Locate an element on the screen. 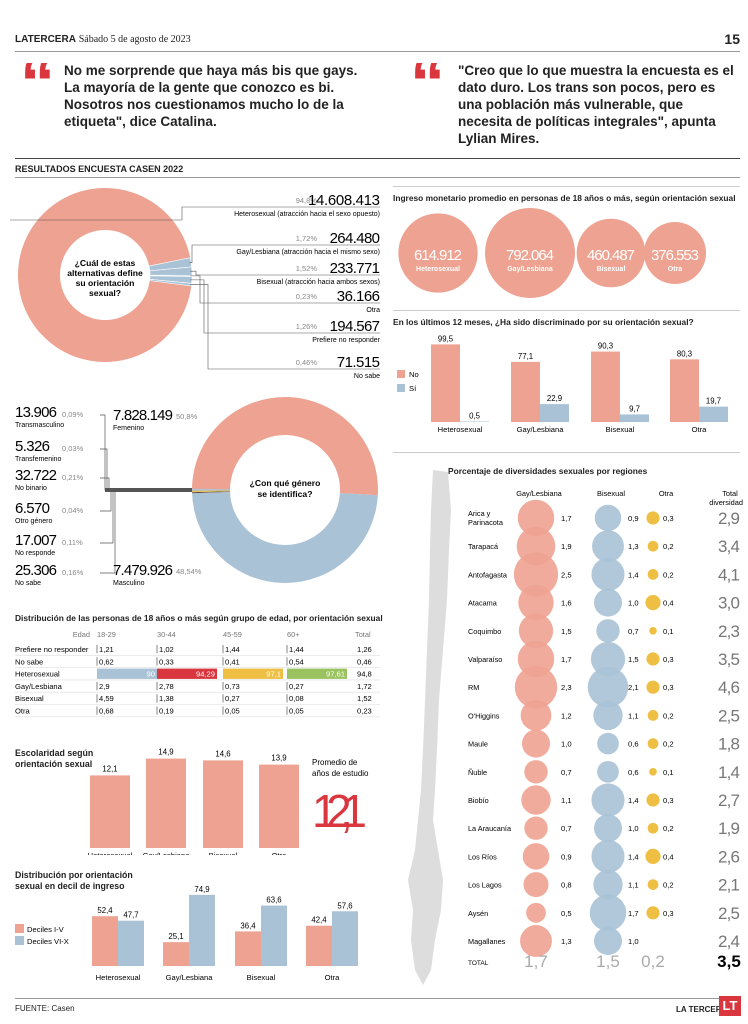 This screenshot has height=1024, width=748. total-value: 3,5 is located at coordinates (729, 659).